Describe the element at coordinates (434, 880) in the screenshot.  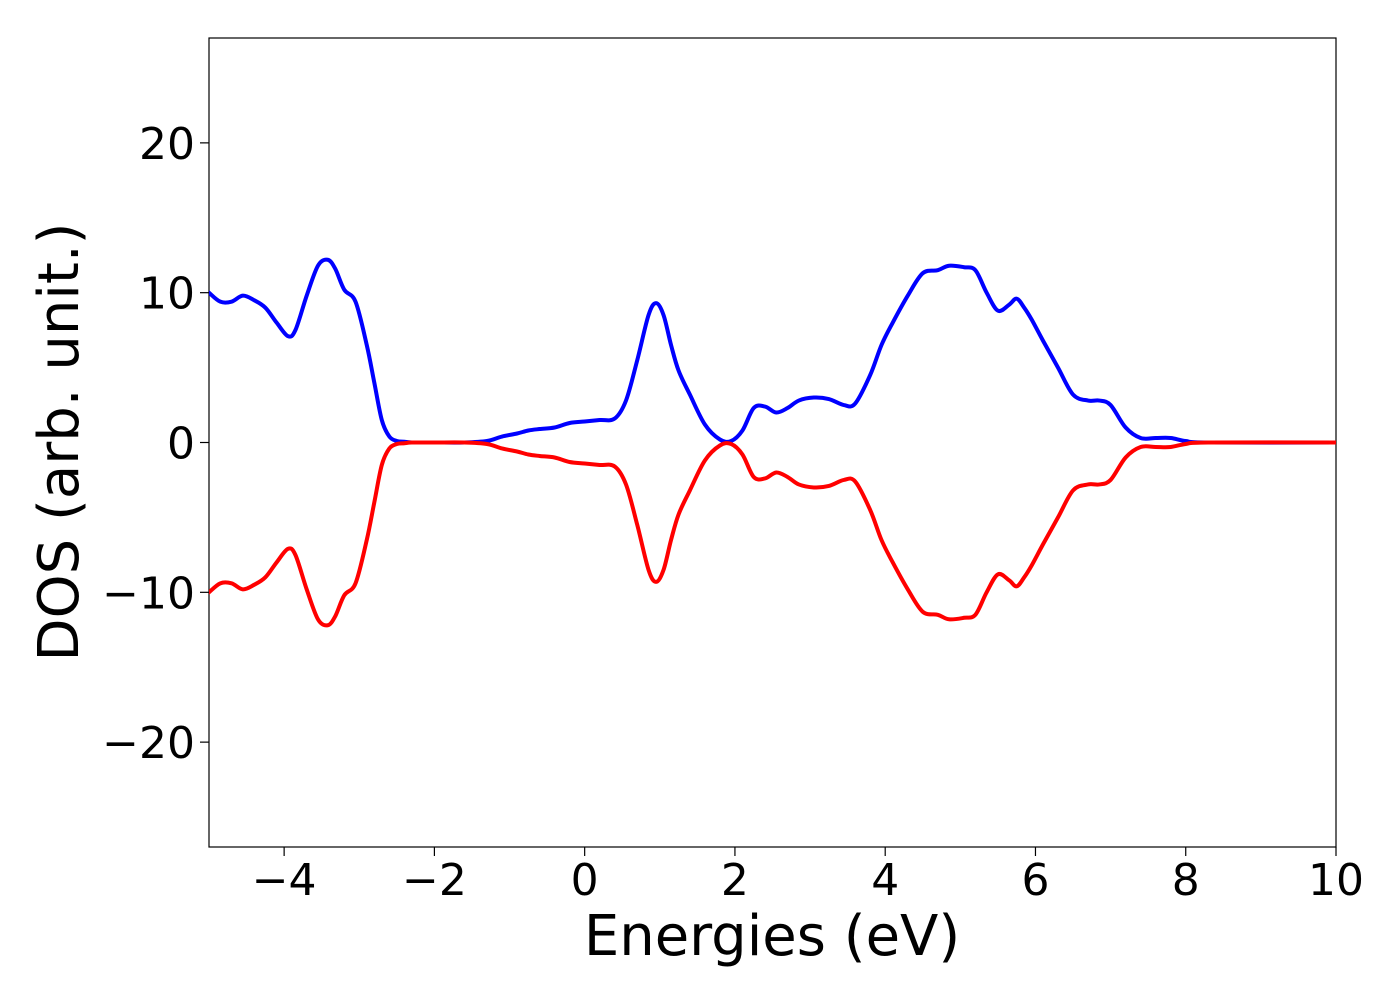
I see `x-tick-label: −2` at that location.